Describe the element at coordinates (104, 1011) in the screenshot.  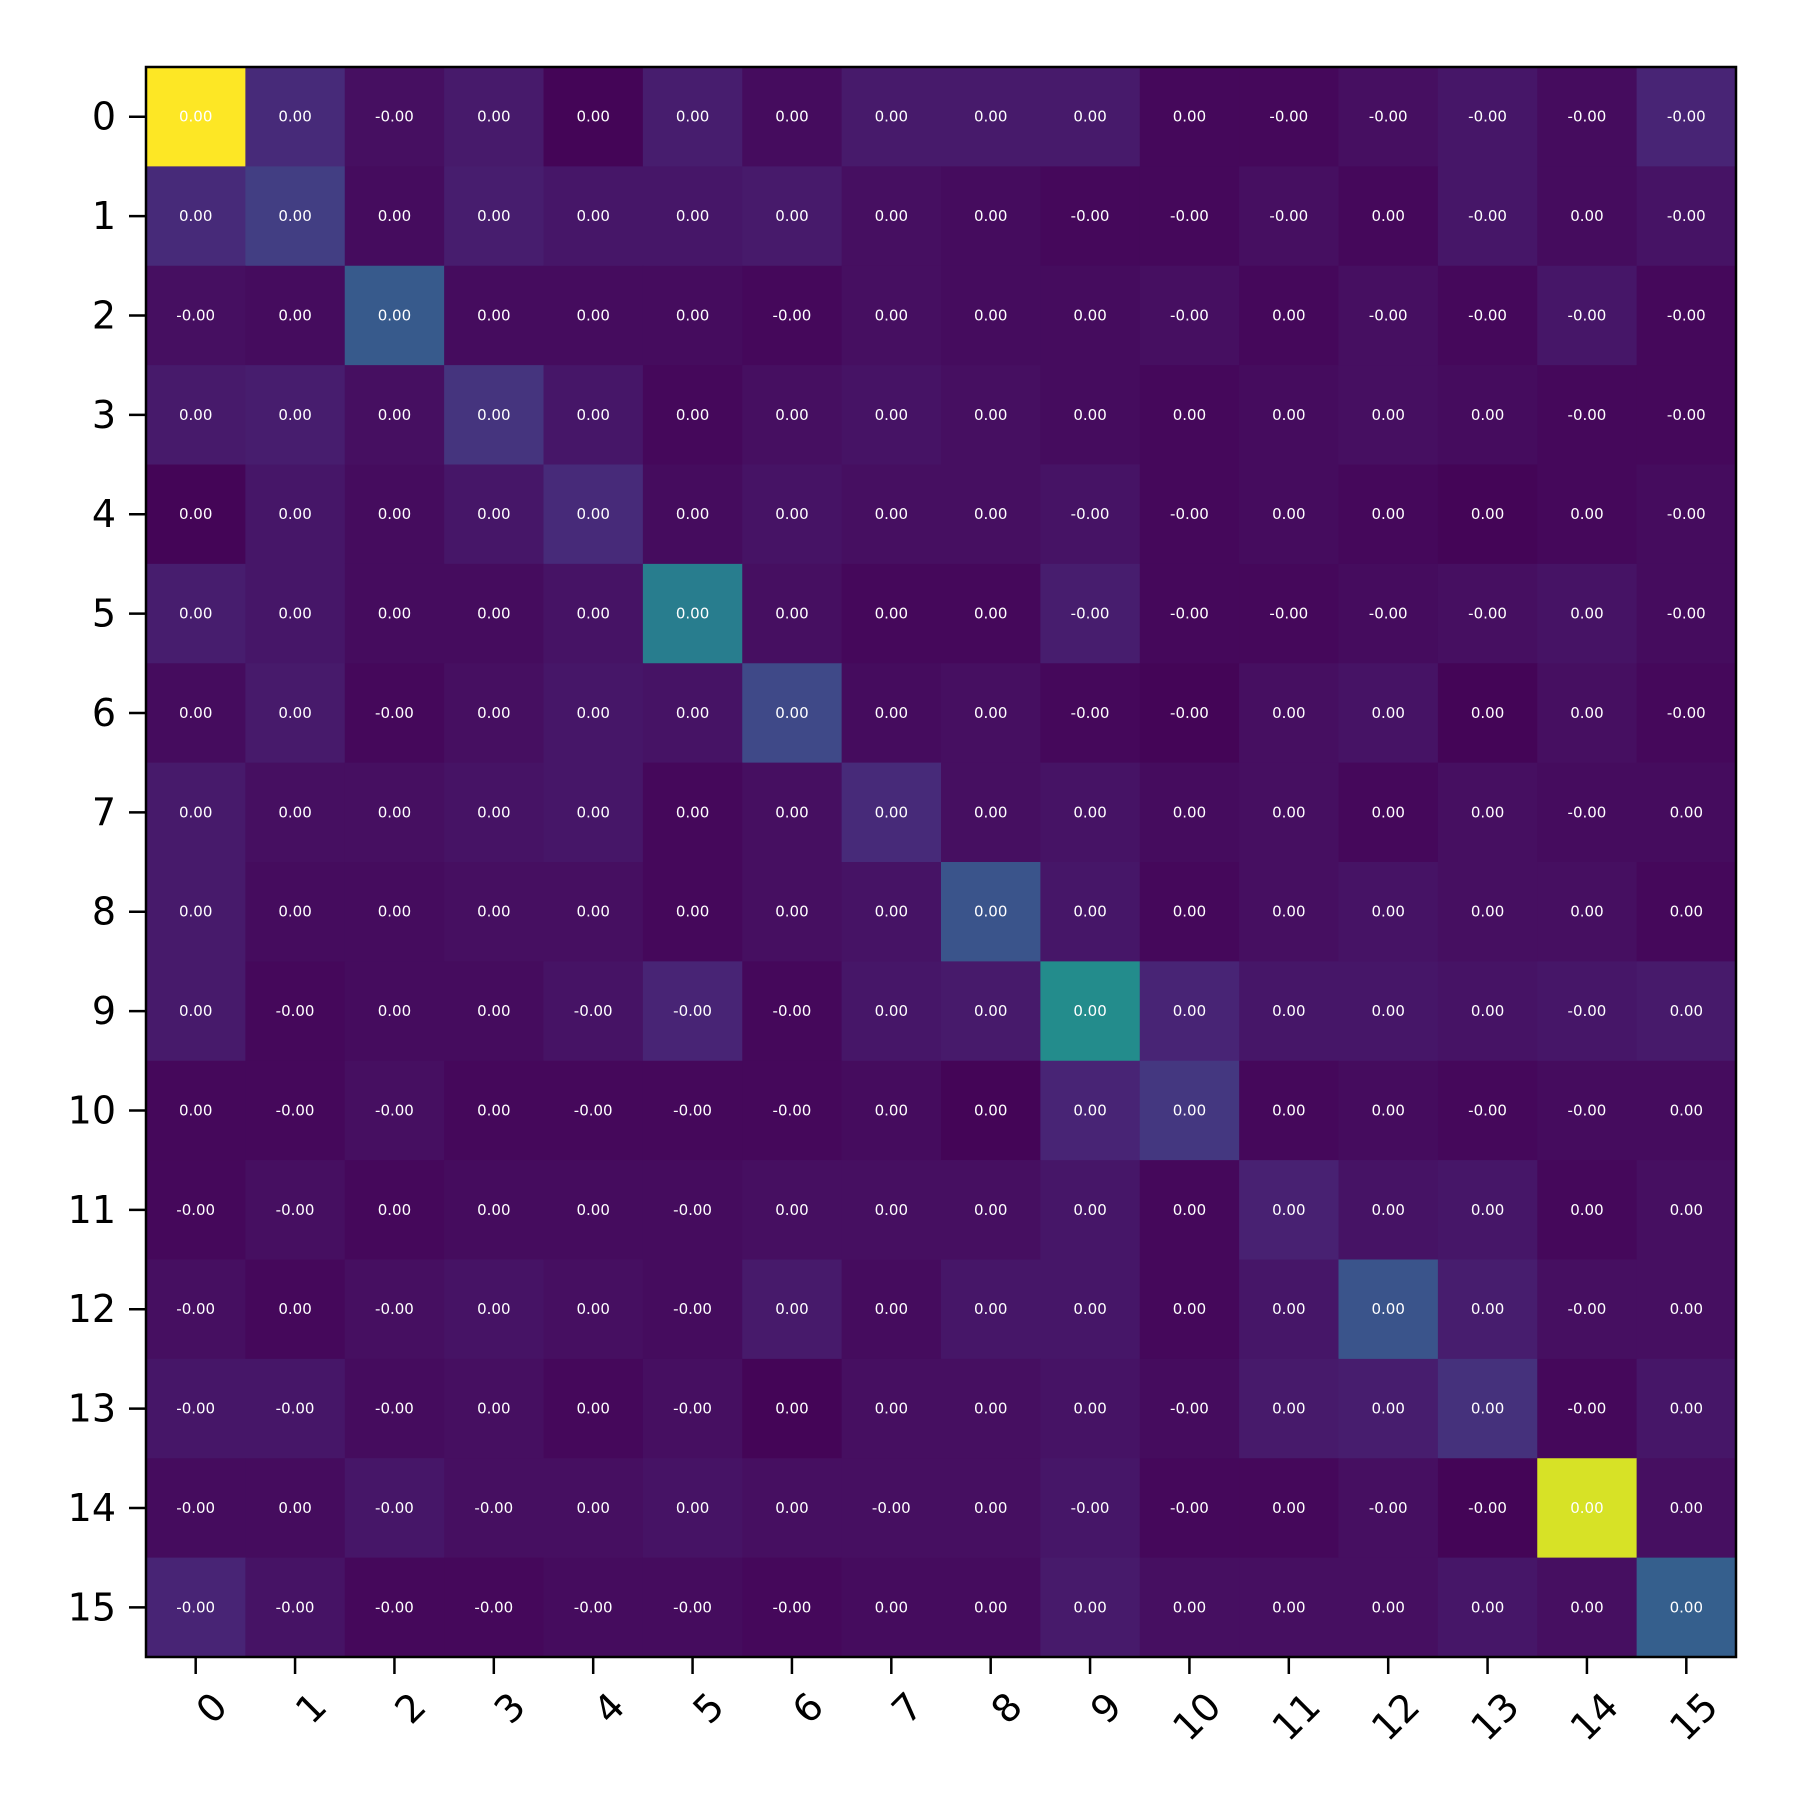
I see `y-tick-label: 9` at that location.